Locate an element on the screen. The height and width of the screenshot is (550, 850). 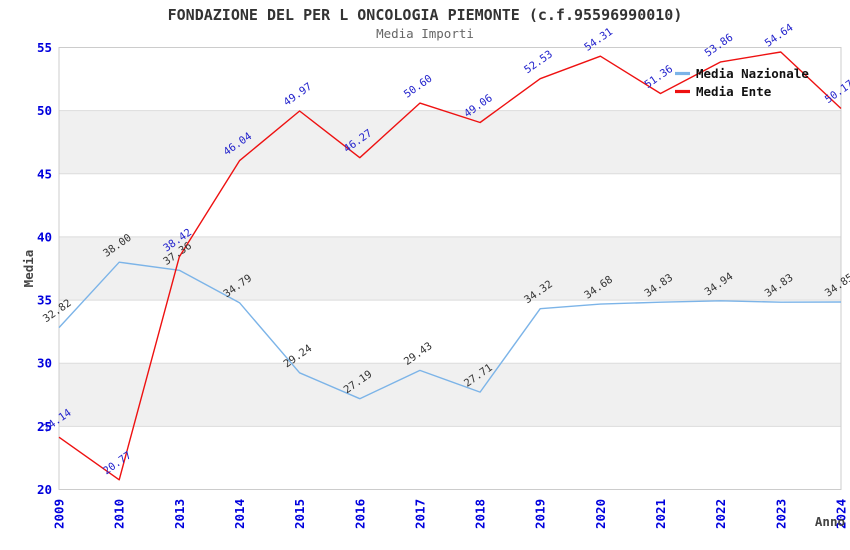
point-label: 51.36 is located at coordinates (658, 77).